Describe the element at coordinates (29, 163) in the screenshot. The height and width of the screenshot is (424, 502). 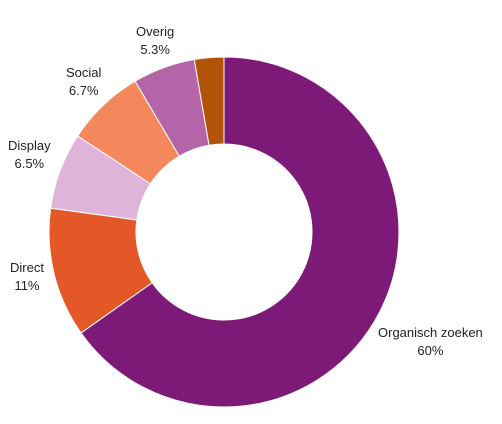
I see `slice-value-label: 6.5%` at that location.